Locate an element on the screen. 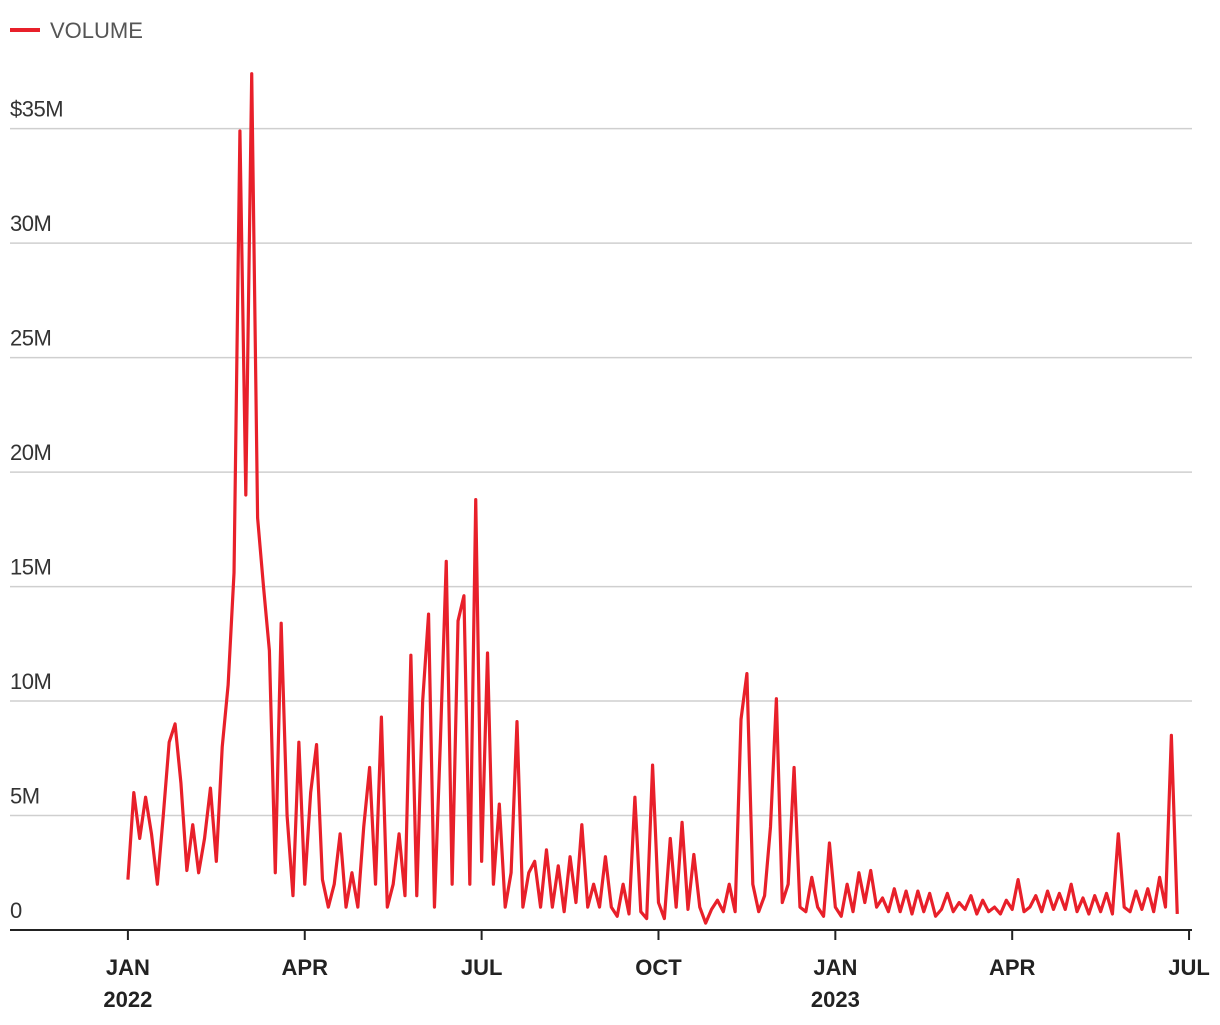  x-tick-label: JAN 2022 is located at coordinates (127, 983).